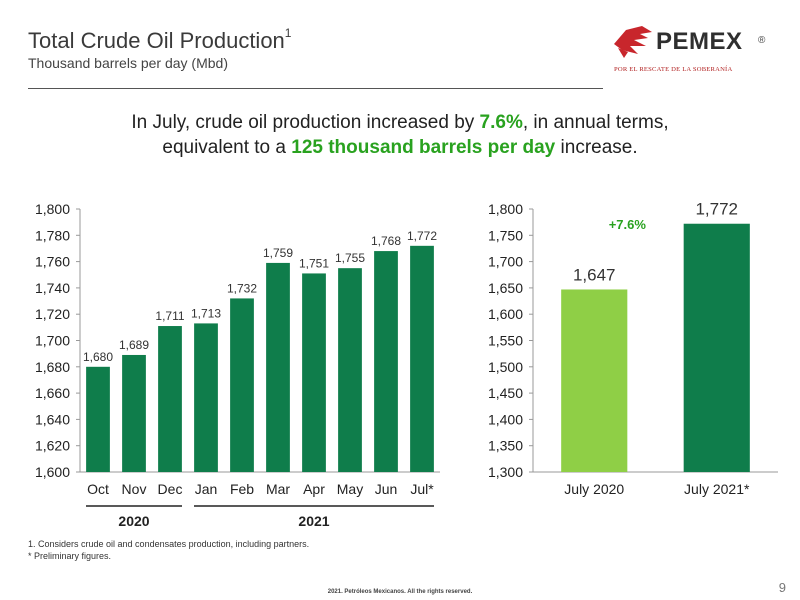 The width and height of the screenshot is (800, 600). I want to click on bar-july-2020, so click(594, 380).